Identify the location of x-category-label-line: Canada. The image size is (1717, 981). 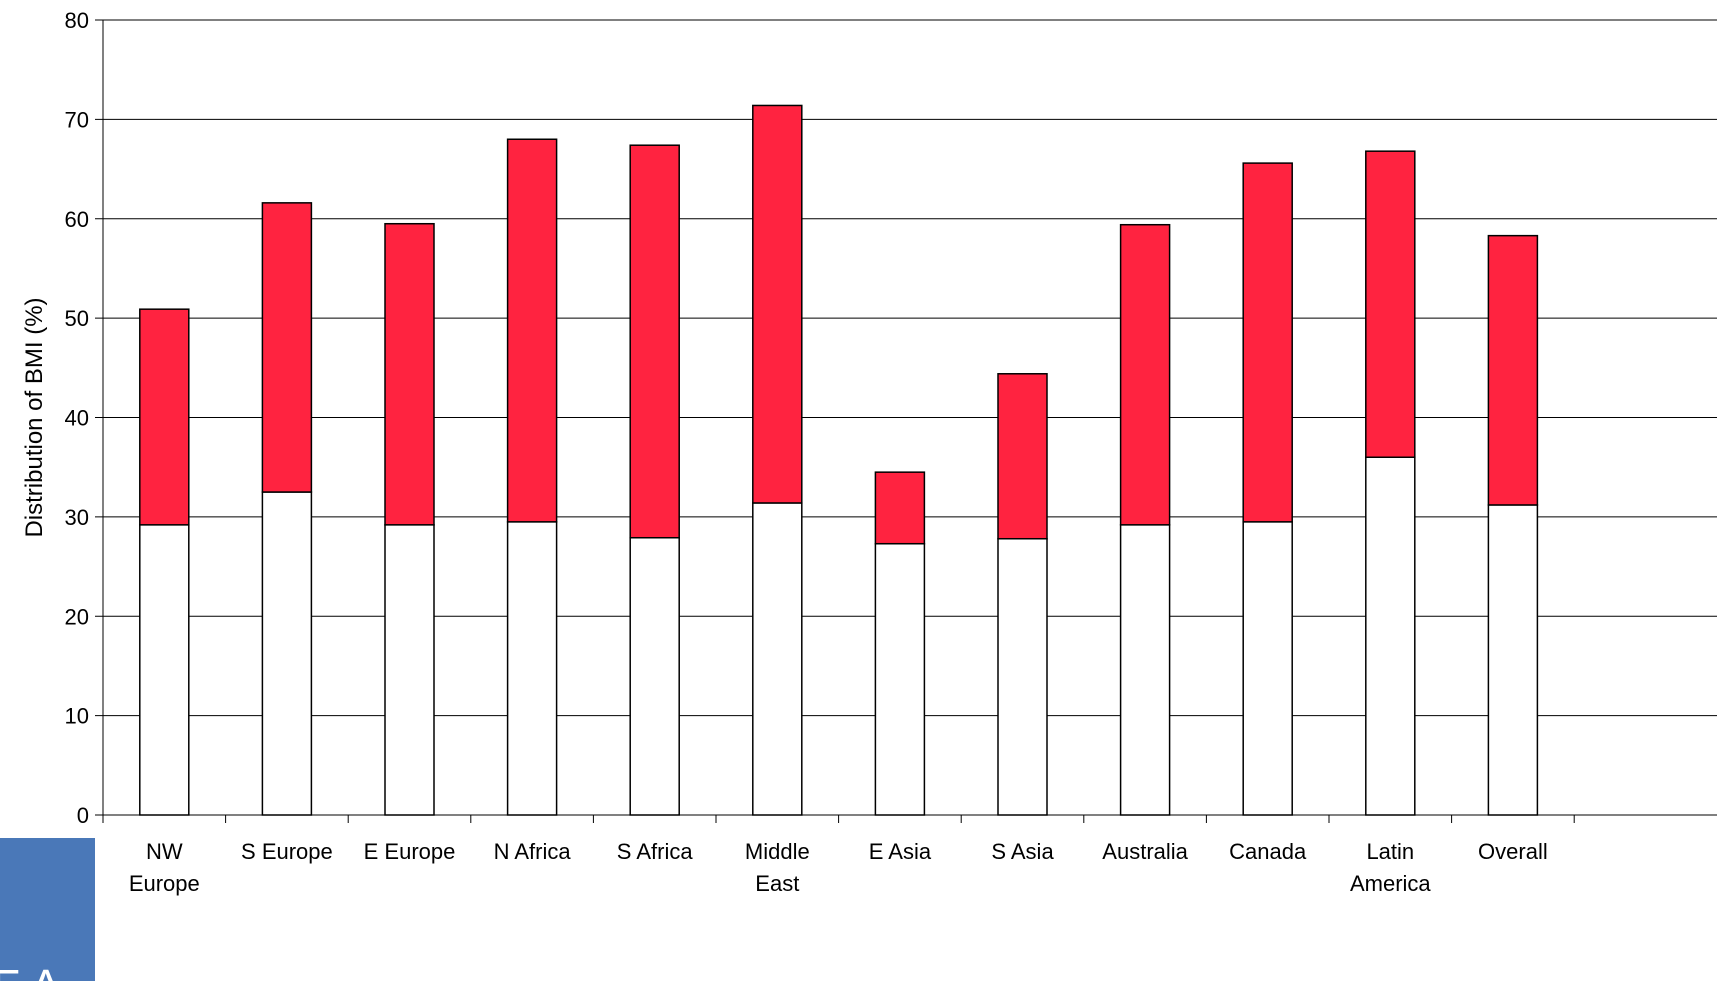
(1268, 851).